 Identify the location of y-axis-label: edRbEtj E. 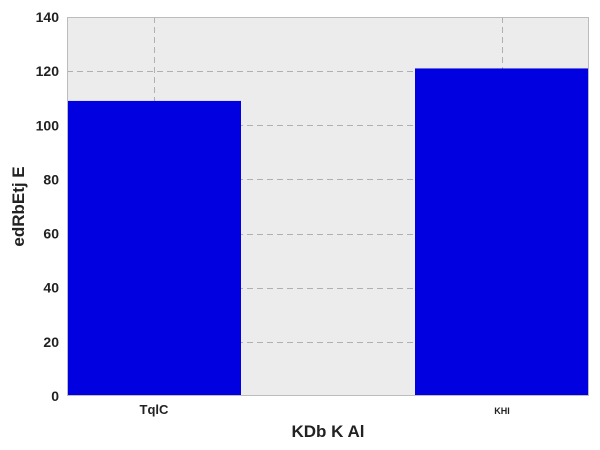
(18, 206).